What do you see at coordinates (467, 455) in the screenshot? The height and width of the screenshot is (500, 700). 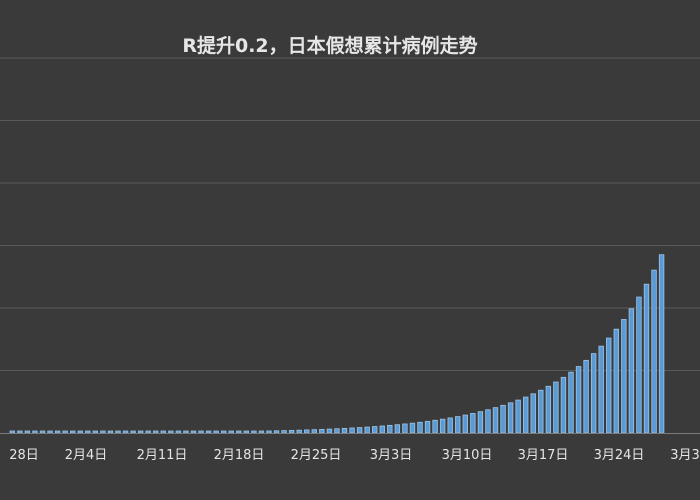 I see `x-tick-label: 3月10日` at bounding box center [467, 455].